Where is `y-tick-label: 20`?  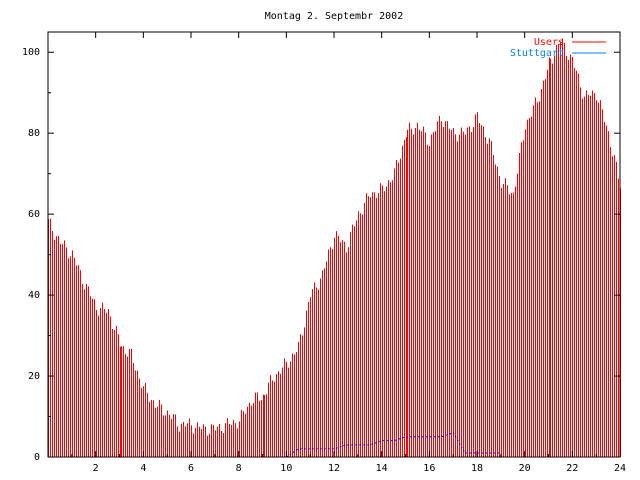
y-tick-label: 20 is located at coordinates (34, 376).